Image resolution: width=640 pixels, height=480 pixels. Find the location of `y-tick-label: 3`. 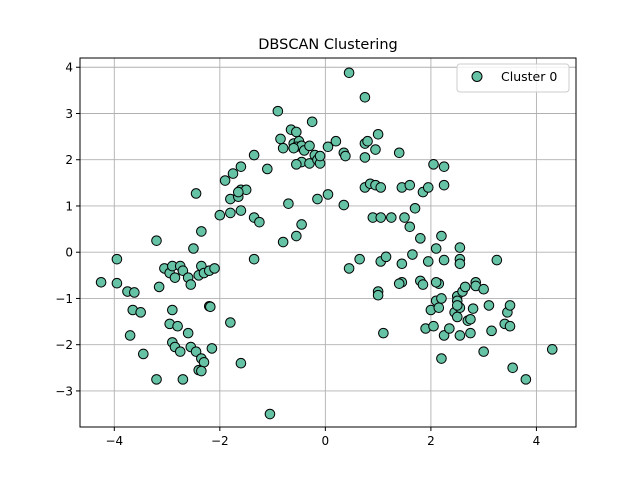

y-tick-label: 3 is located at coordinates (69, 114).